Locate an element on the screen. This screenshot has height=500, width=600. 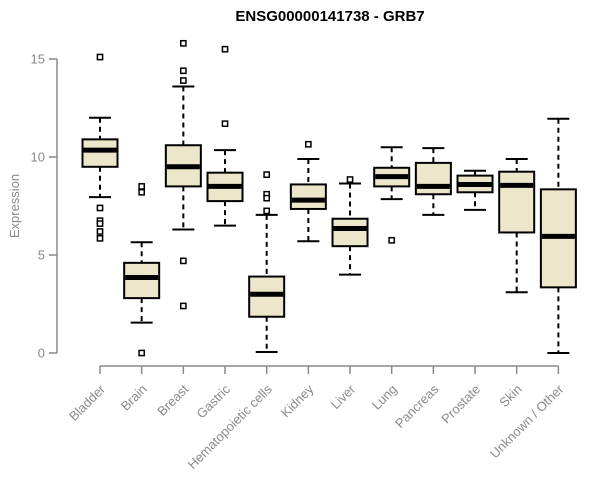
x-tick-label: Bladder is located at coordinates (87, 402).